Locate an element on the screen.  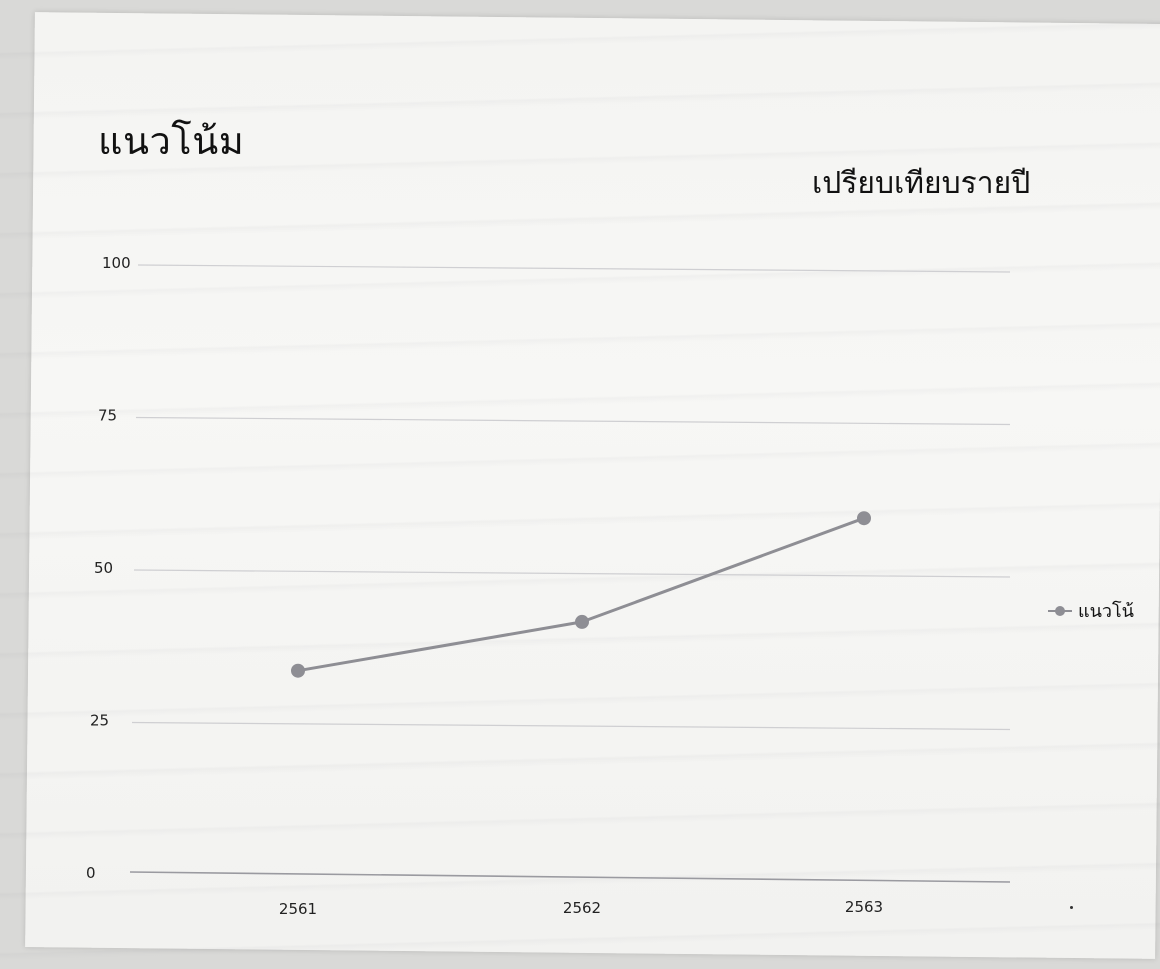
y-tick-label: 75 is located at coordinates (107, 416).